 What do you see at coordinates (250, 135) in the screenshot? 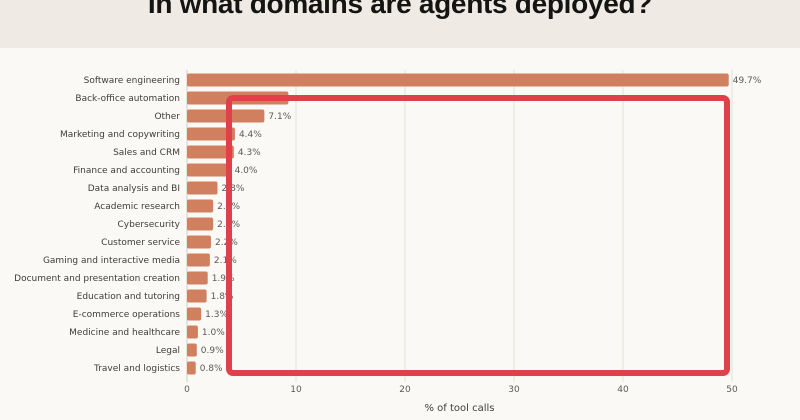
I see `data-label: 4.4%` at bounding box center [250, 135].